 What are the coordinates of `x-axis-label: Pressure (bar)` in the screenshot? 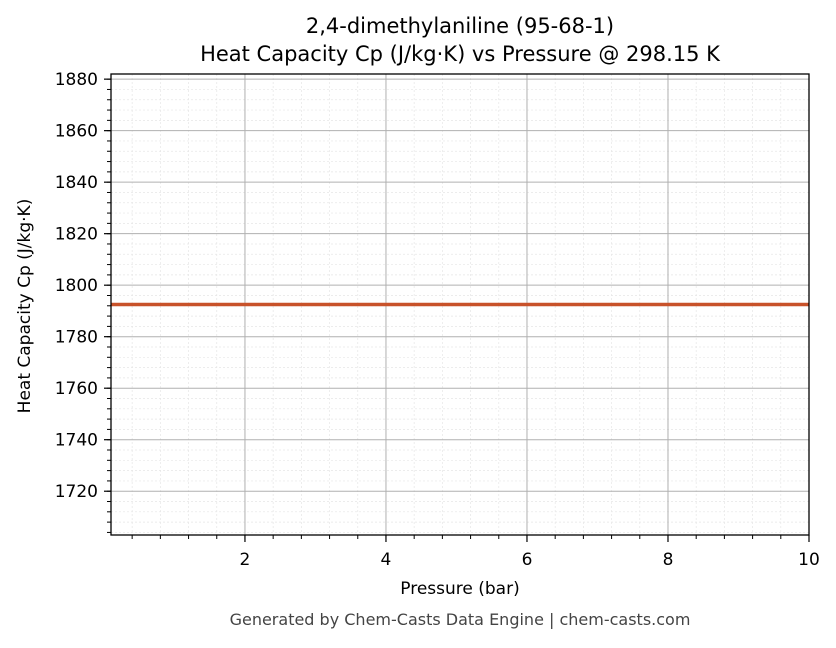 It's located at (459, 589).